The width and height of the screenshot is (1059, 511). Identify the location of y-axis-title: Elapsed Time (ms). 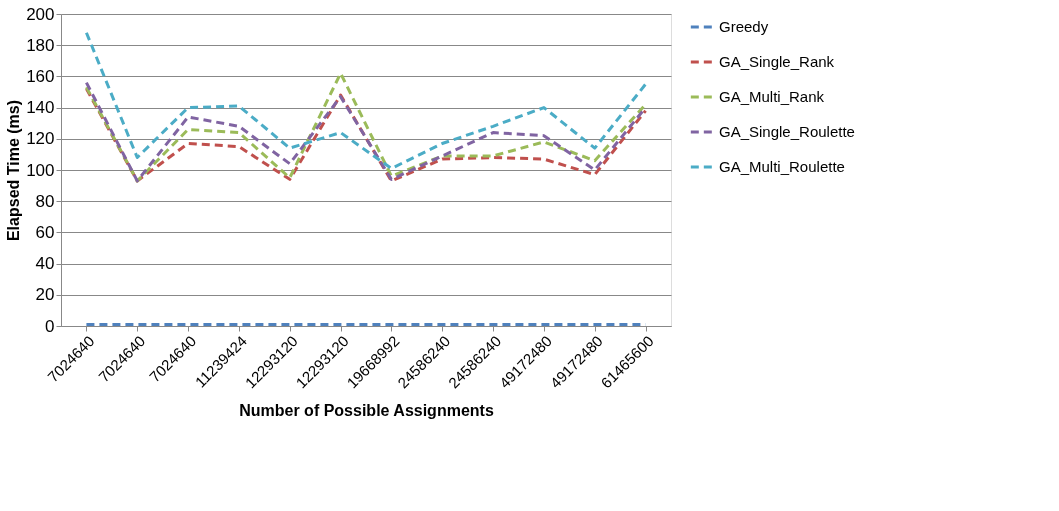
(14, 170).